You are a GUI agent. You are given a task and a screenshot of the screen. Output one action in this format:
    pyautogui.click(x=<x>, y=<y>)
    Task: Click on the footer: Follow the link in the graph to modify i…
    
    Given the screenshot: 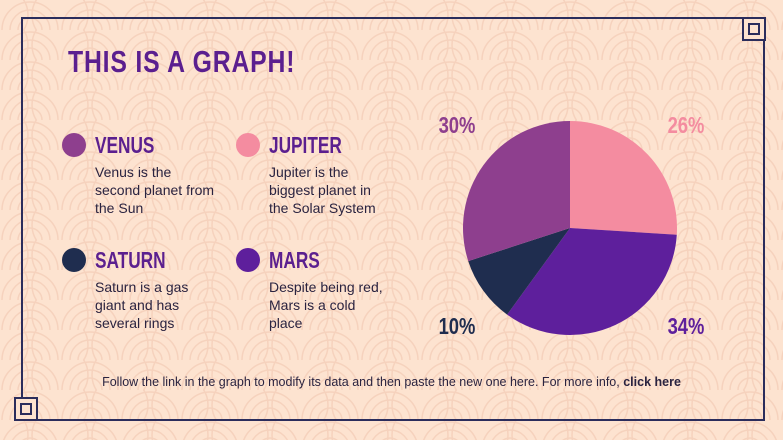 What is the action you would take?
    pyautogui.click(x=391, y=382)
    